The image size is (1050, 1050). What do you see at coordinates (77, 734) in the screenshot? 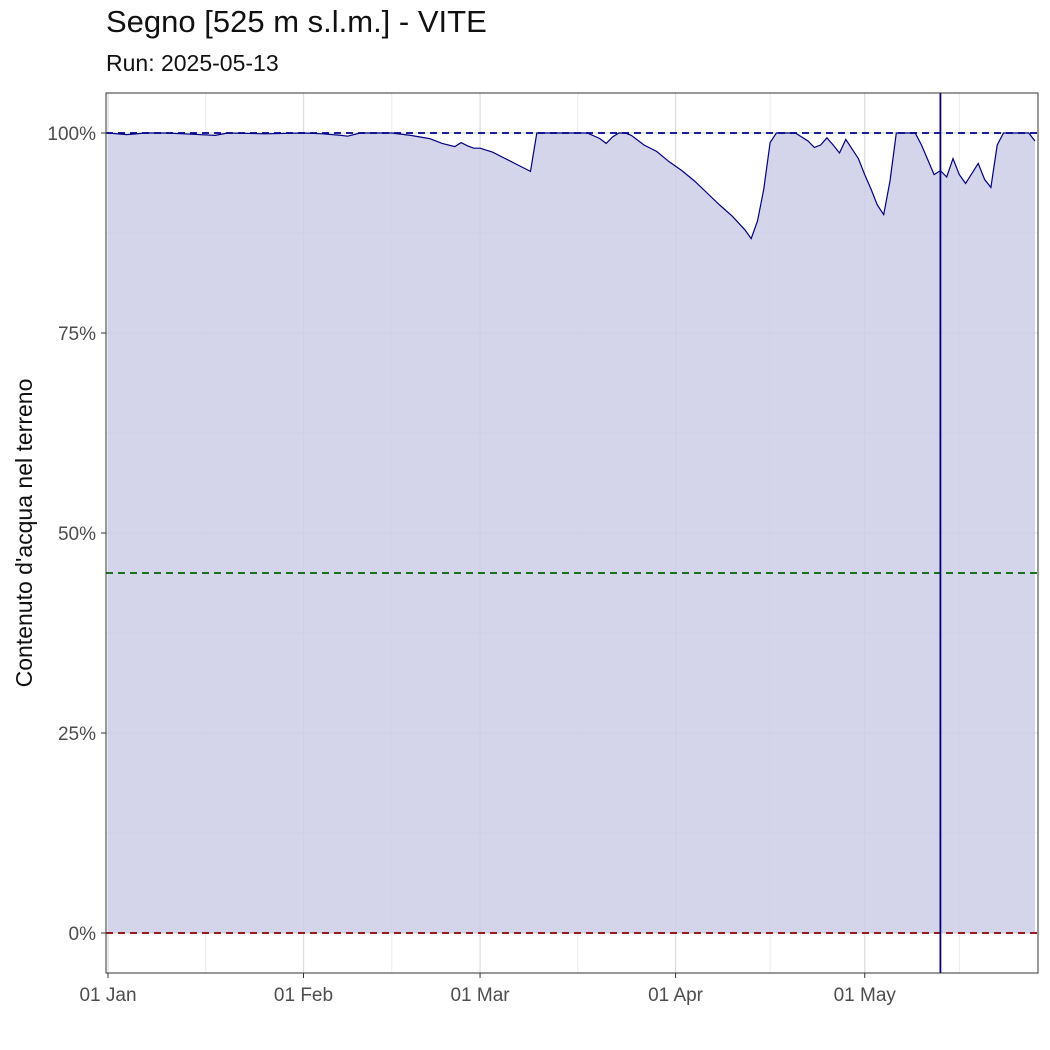
I see `y-tick-label: 25%` at bounding box center [77, 734].